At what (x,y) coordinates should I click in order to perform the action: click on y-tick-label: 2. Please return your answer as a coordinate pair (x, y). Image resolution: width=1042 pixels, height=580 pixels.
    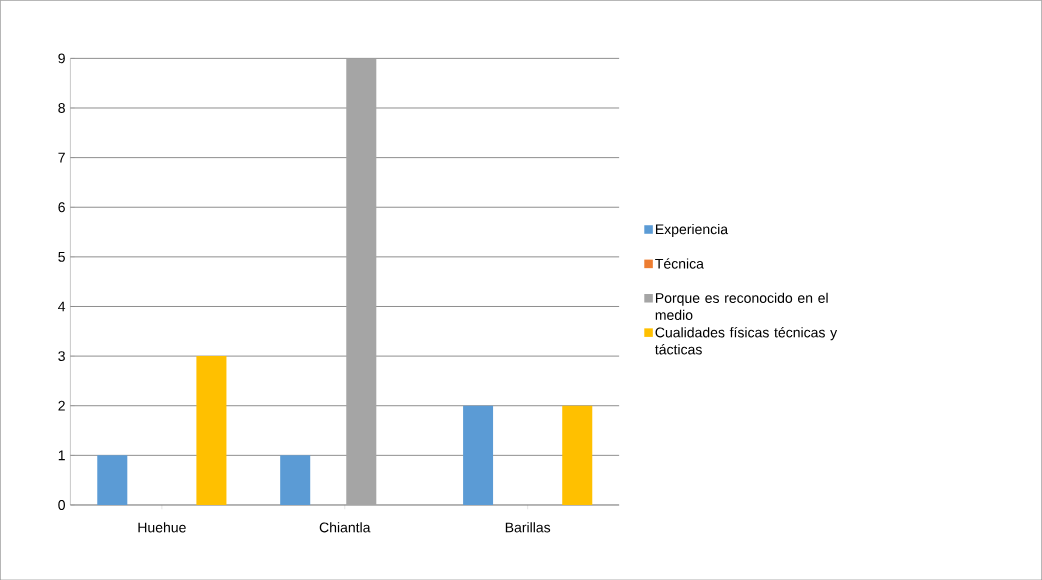
    Looking at the image, I should click on (61, 405).